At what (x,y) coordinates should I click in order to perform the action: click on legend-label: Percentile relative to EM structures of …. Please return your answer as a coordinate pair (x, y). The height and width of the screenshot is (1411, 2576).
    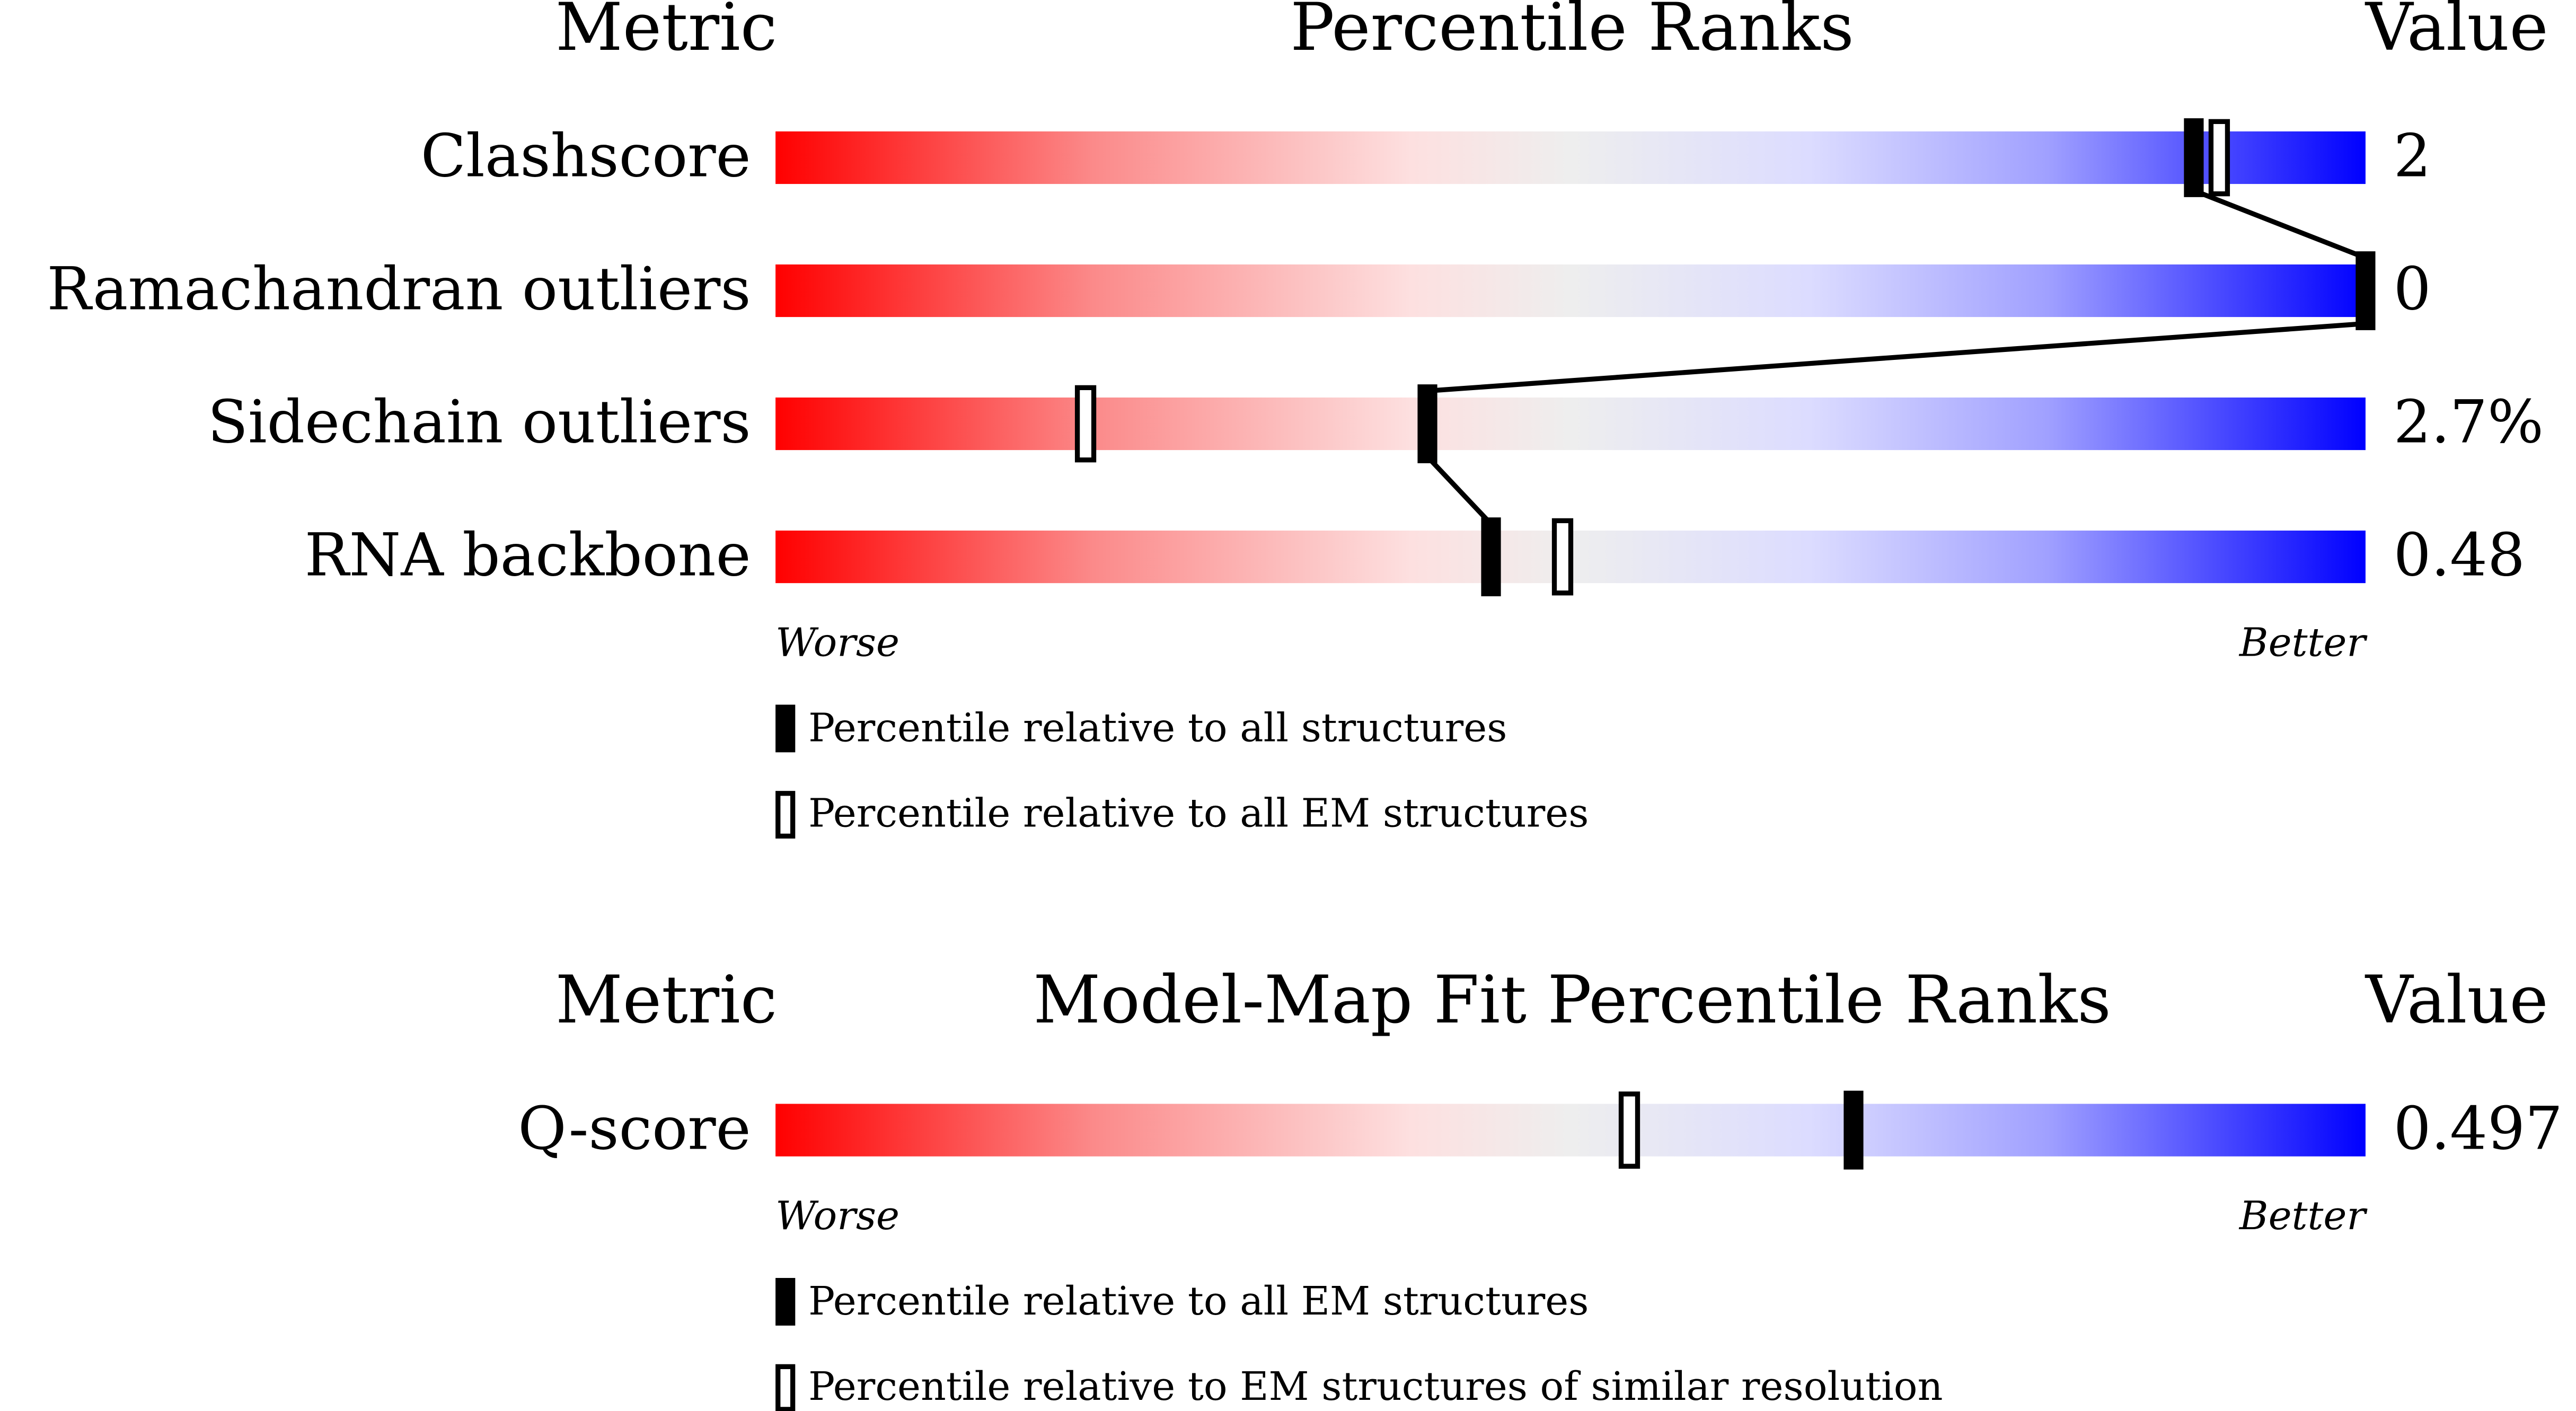
    Looking at the image, I should click on (1375, 1386).